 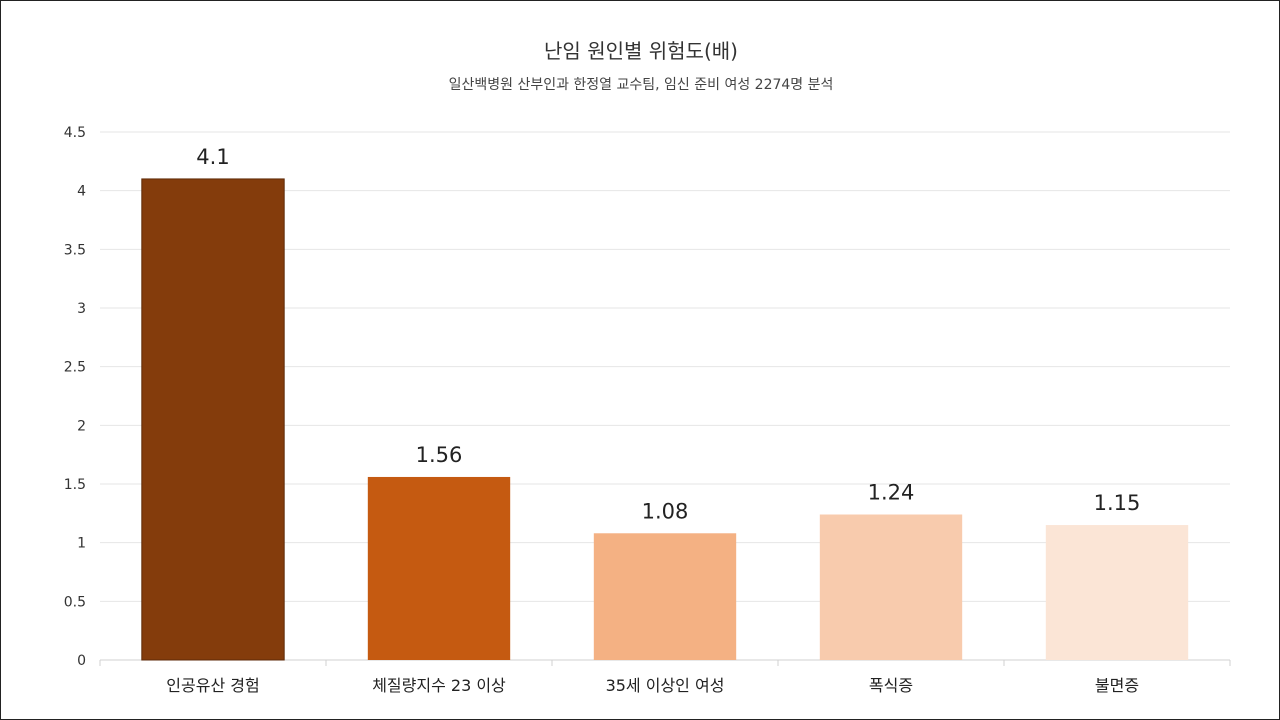 What do you see at coordinates (891, 493) in the screenshot?
I see `bar-value-label: 1.24` at bounding box center [891, 493].